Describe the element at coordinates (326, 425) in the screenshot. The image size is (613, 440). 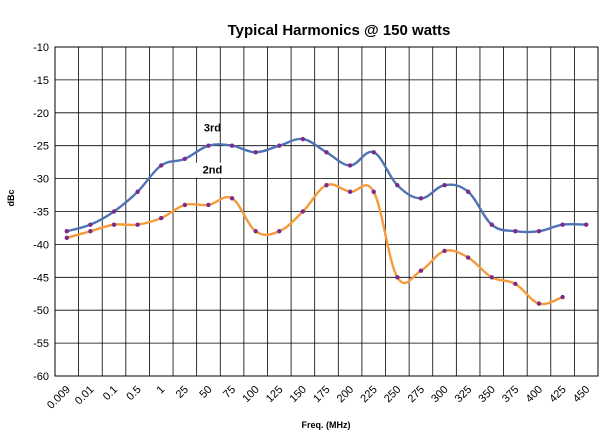
I see `x-axis-label: Freq. (MHz)` at that location.